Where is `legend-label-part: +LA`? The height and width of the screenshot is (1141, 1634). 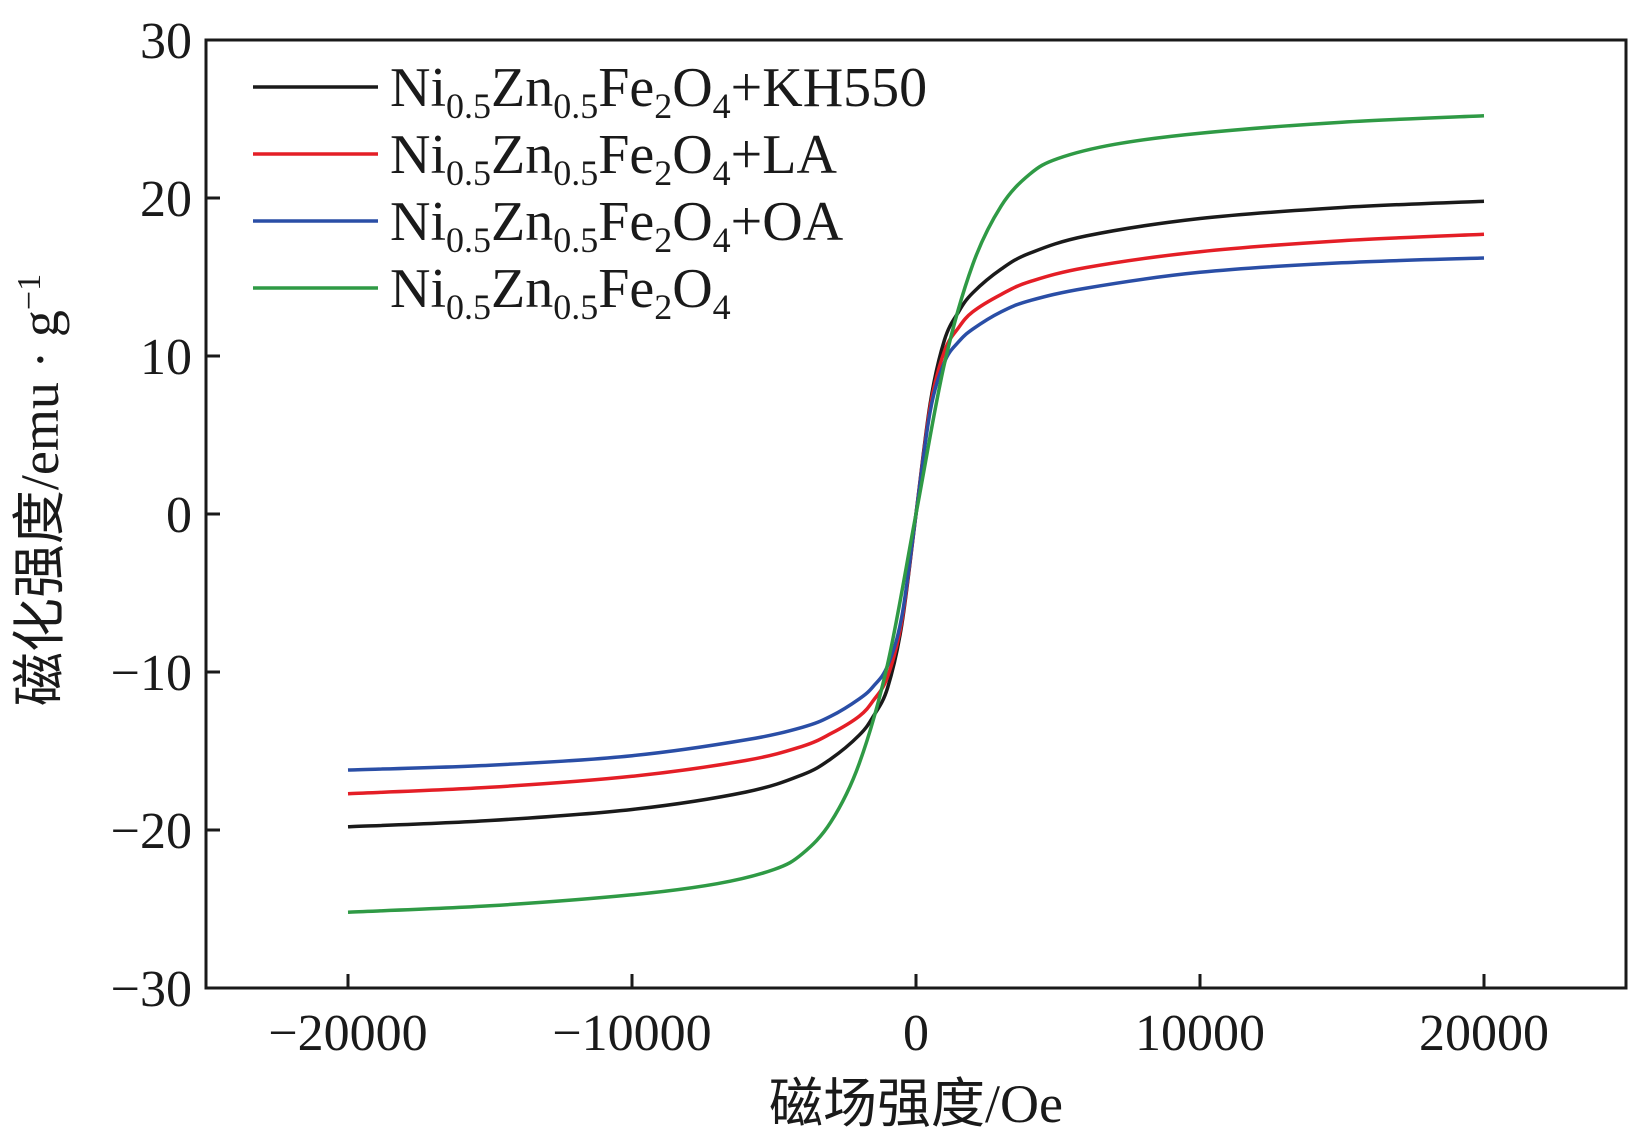 legend-label-part: +LA is located at coordinates (784, 155).